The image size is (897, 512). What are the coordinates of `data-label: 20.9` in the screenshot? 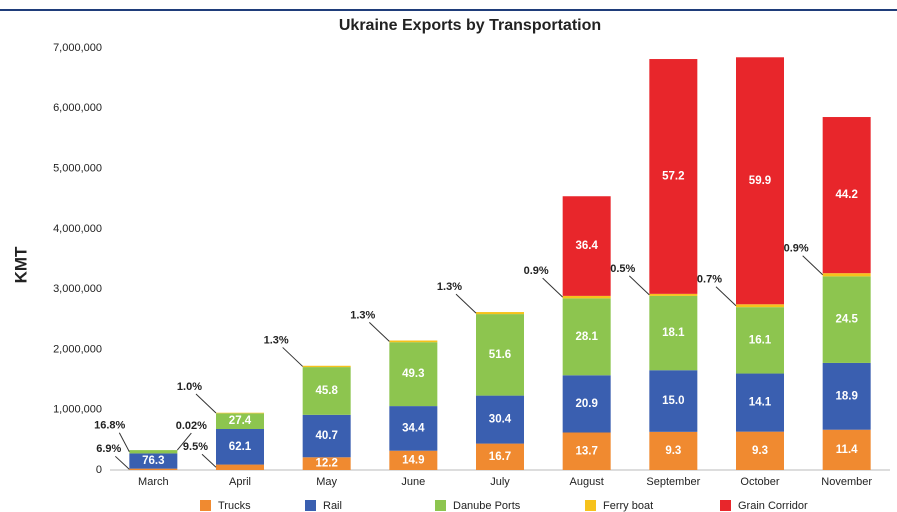 It's located at (586, 404).